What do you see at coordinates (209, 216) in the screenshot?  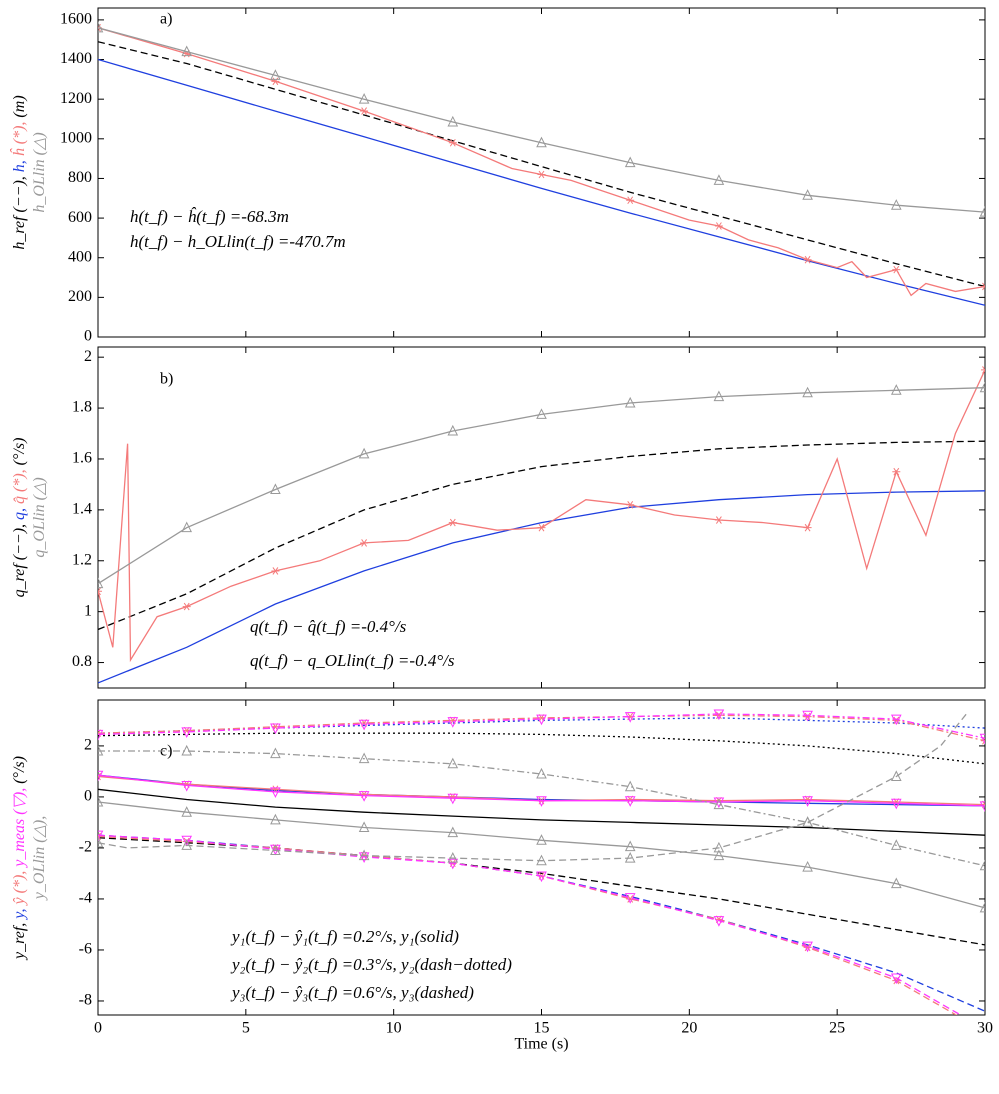 I see `annotation: h(t_f) − ĥ(t_f) =-68.3m` at bounding box center [209, 216].